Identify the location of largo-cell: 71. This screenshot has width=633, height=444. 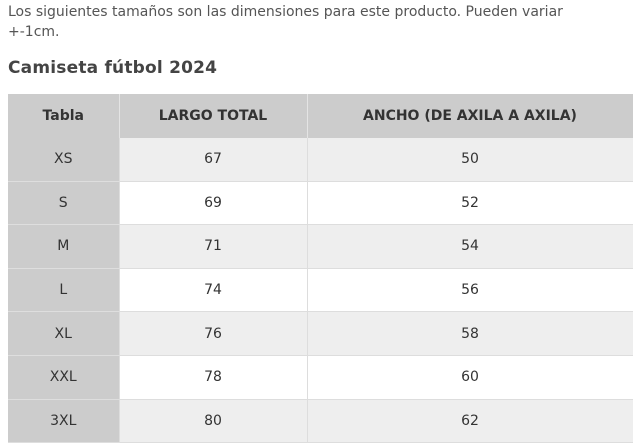
(213, 246).